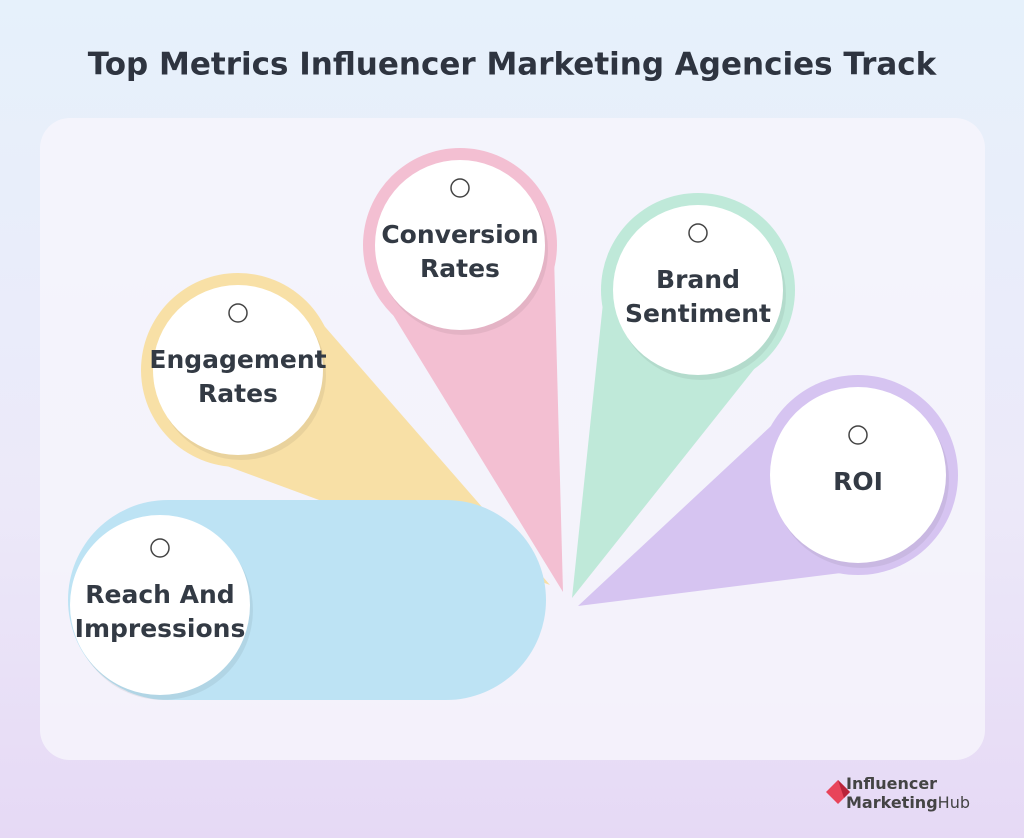  What do you see at coordinates (891, 783) in the screenshot?
I see `logo-line1: Influencer` at bounding box center [891, 783].